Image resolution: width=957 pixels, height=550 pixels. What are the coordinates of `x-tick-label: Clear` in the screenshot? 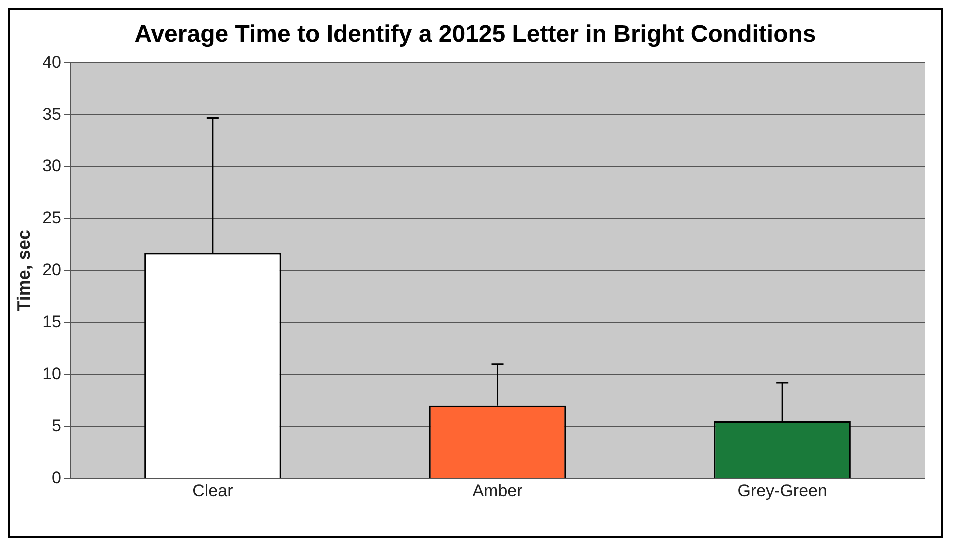 It's located at (213, 490).